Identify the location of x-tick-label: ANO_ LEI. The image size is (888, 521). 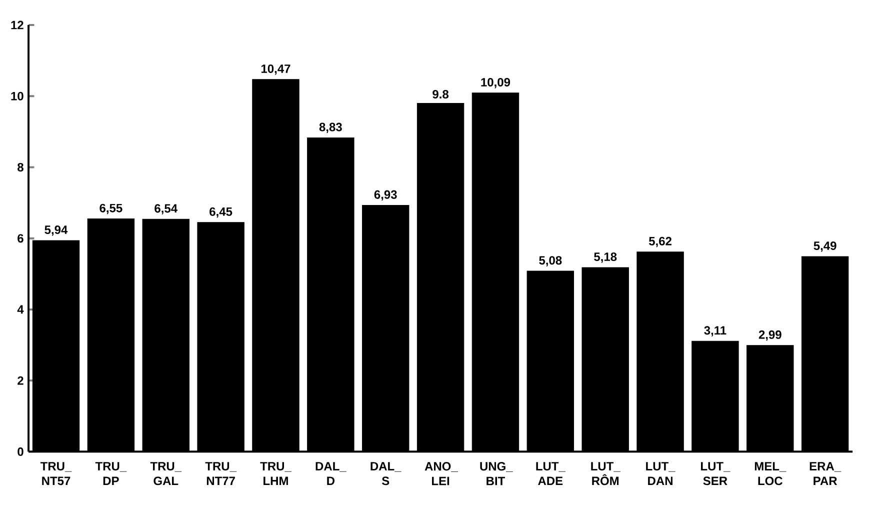
(441, 474).